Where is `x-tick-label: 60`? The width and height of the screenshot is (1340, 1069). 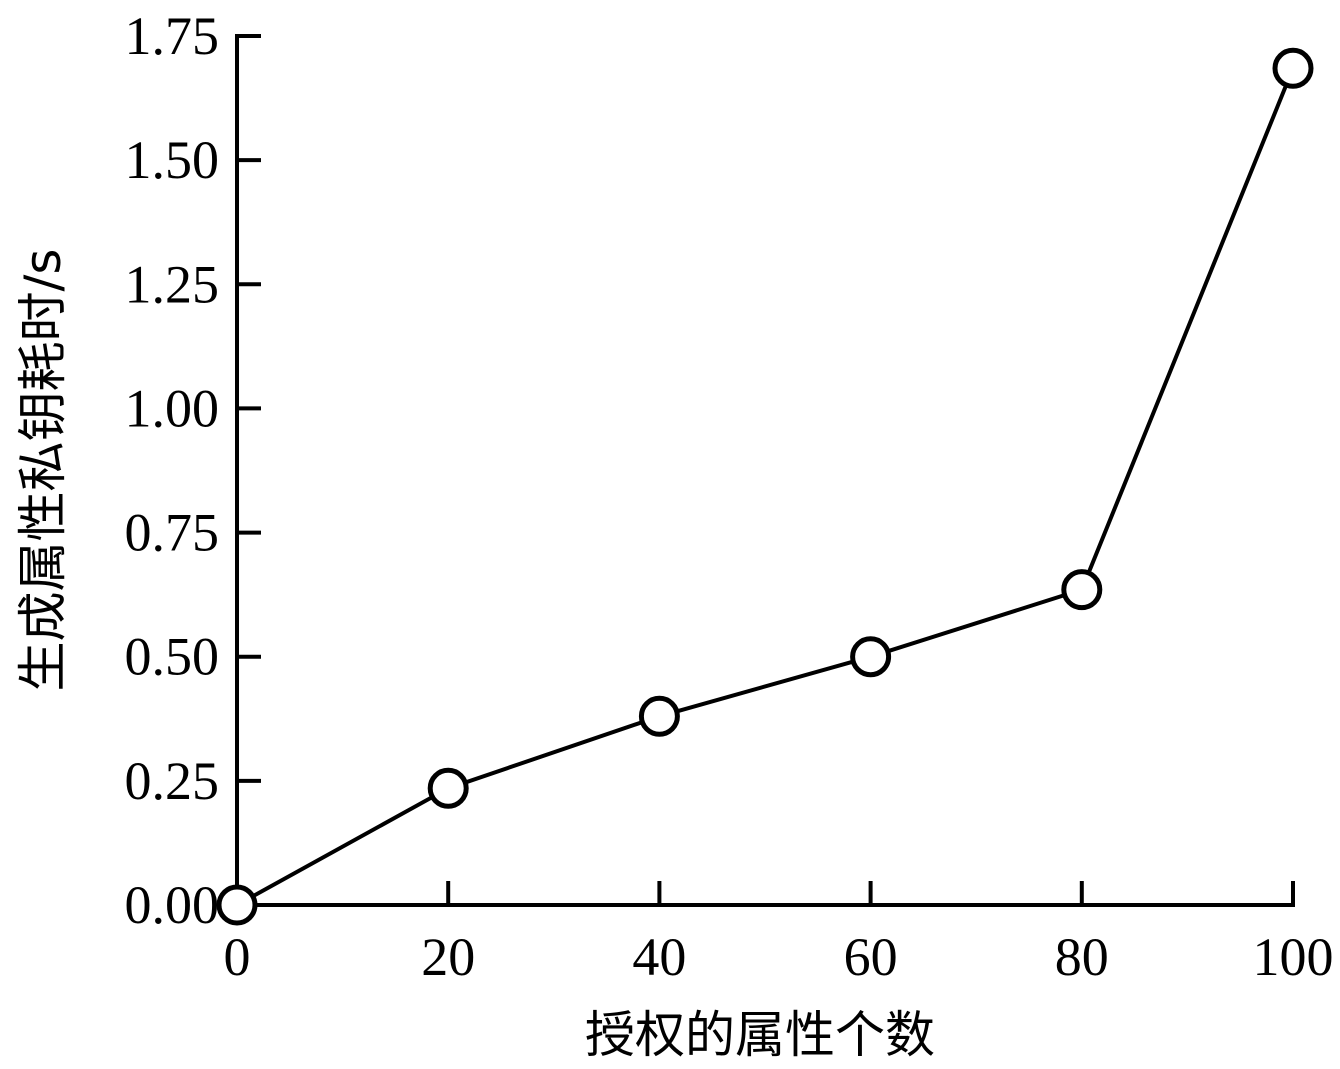
x-tick-label: 60 is located at coordinates (871, 957).